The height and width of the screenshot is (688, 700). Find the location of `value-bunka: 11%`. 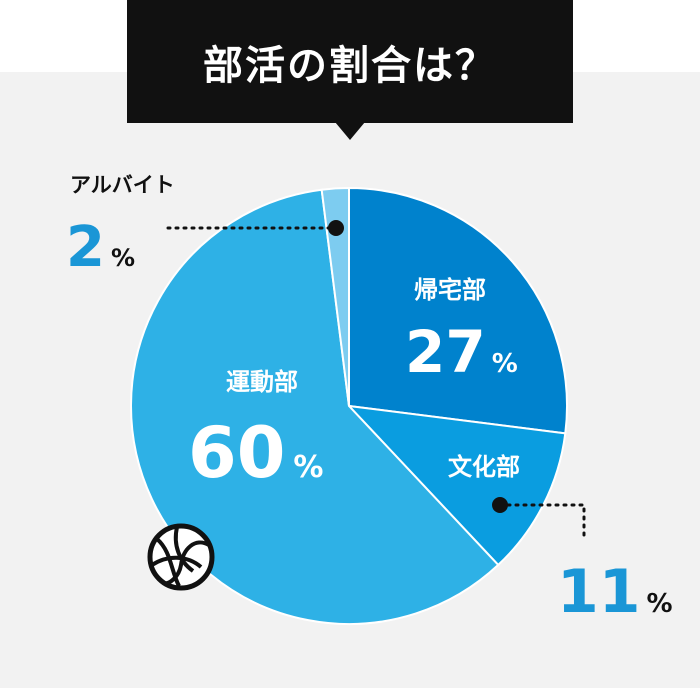

value-bunka: 11% is located at coordinates (615, 592).